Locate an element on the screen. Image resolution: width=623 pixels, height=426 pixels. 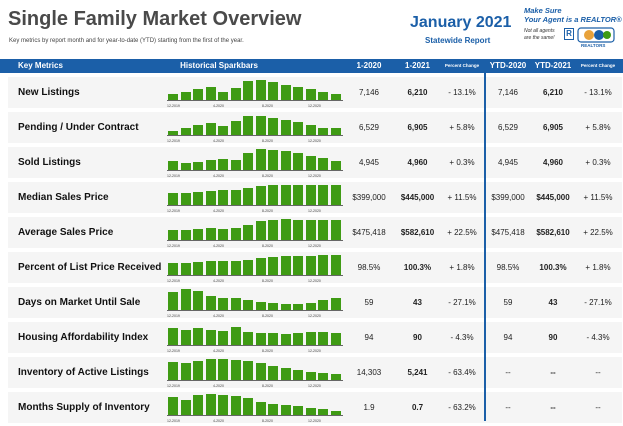
value-curr: 43 is located at coordinates (417, 302).